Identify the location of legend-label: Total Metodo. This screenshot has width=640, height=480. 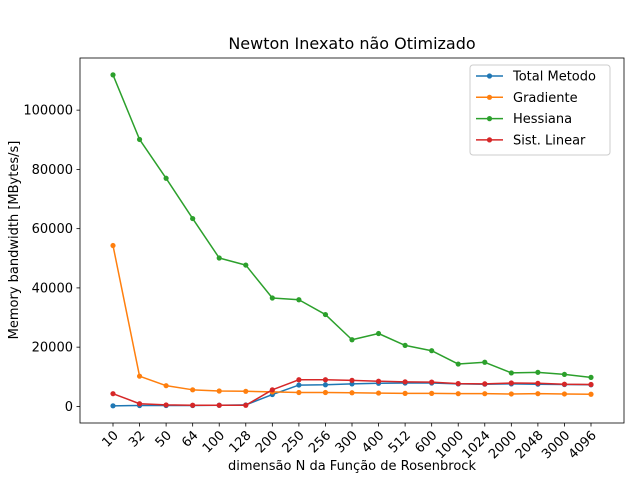
(554, 77).